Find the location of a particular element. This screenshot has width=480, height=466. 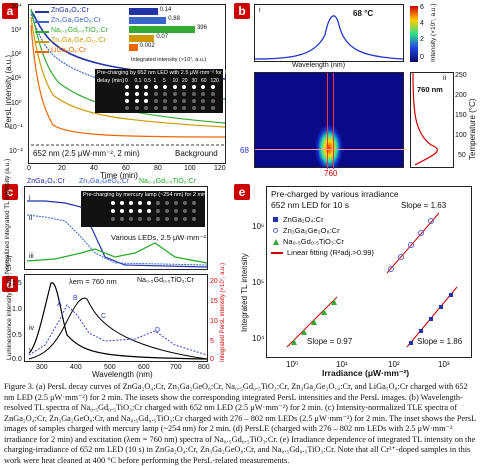

inset-col-label: 0 is located at coordinates (126, 81).